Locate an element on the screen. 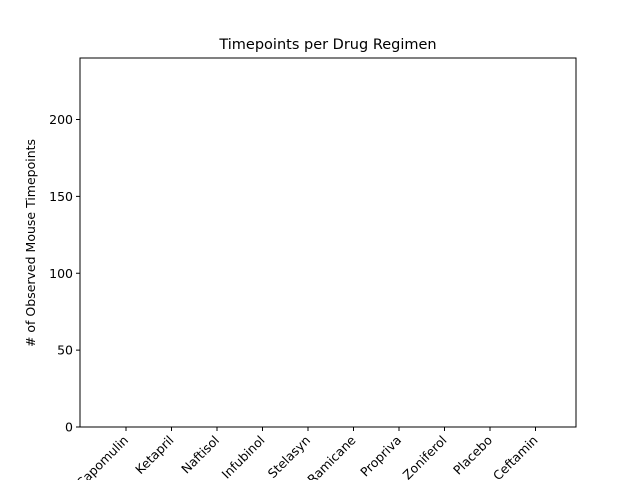 The height and width of the screenshot is (485, 640). y-axis-label: # of Observed Mouse Timepoints is located at coordinates (30, 243).